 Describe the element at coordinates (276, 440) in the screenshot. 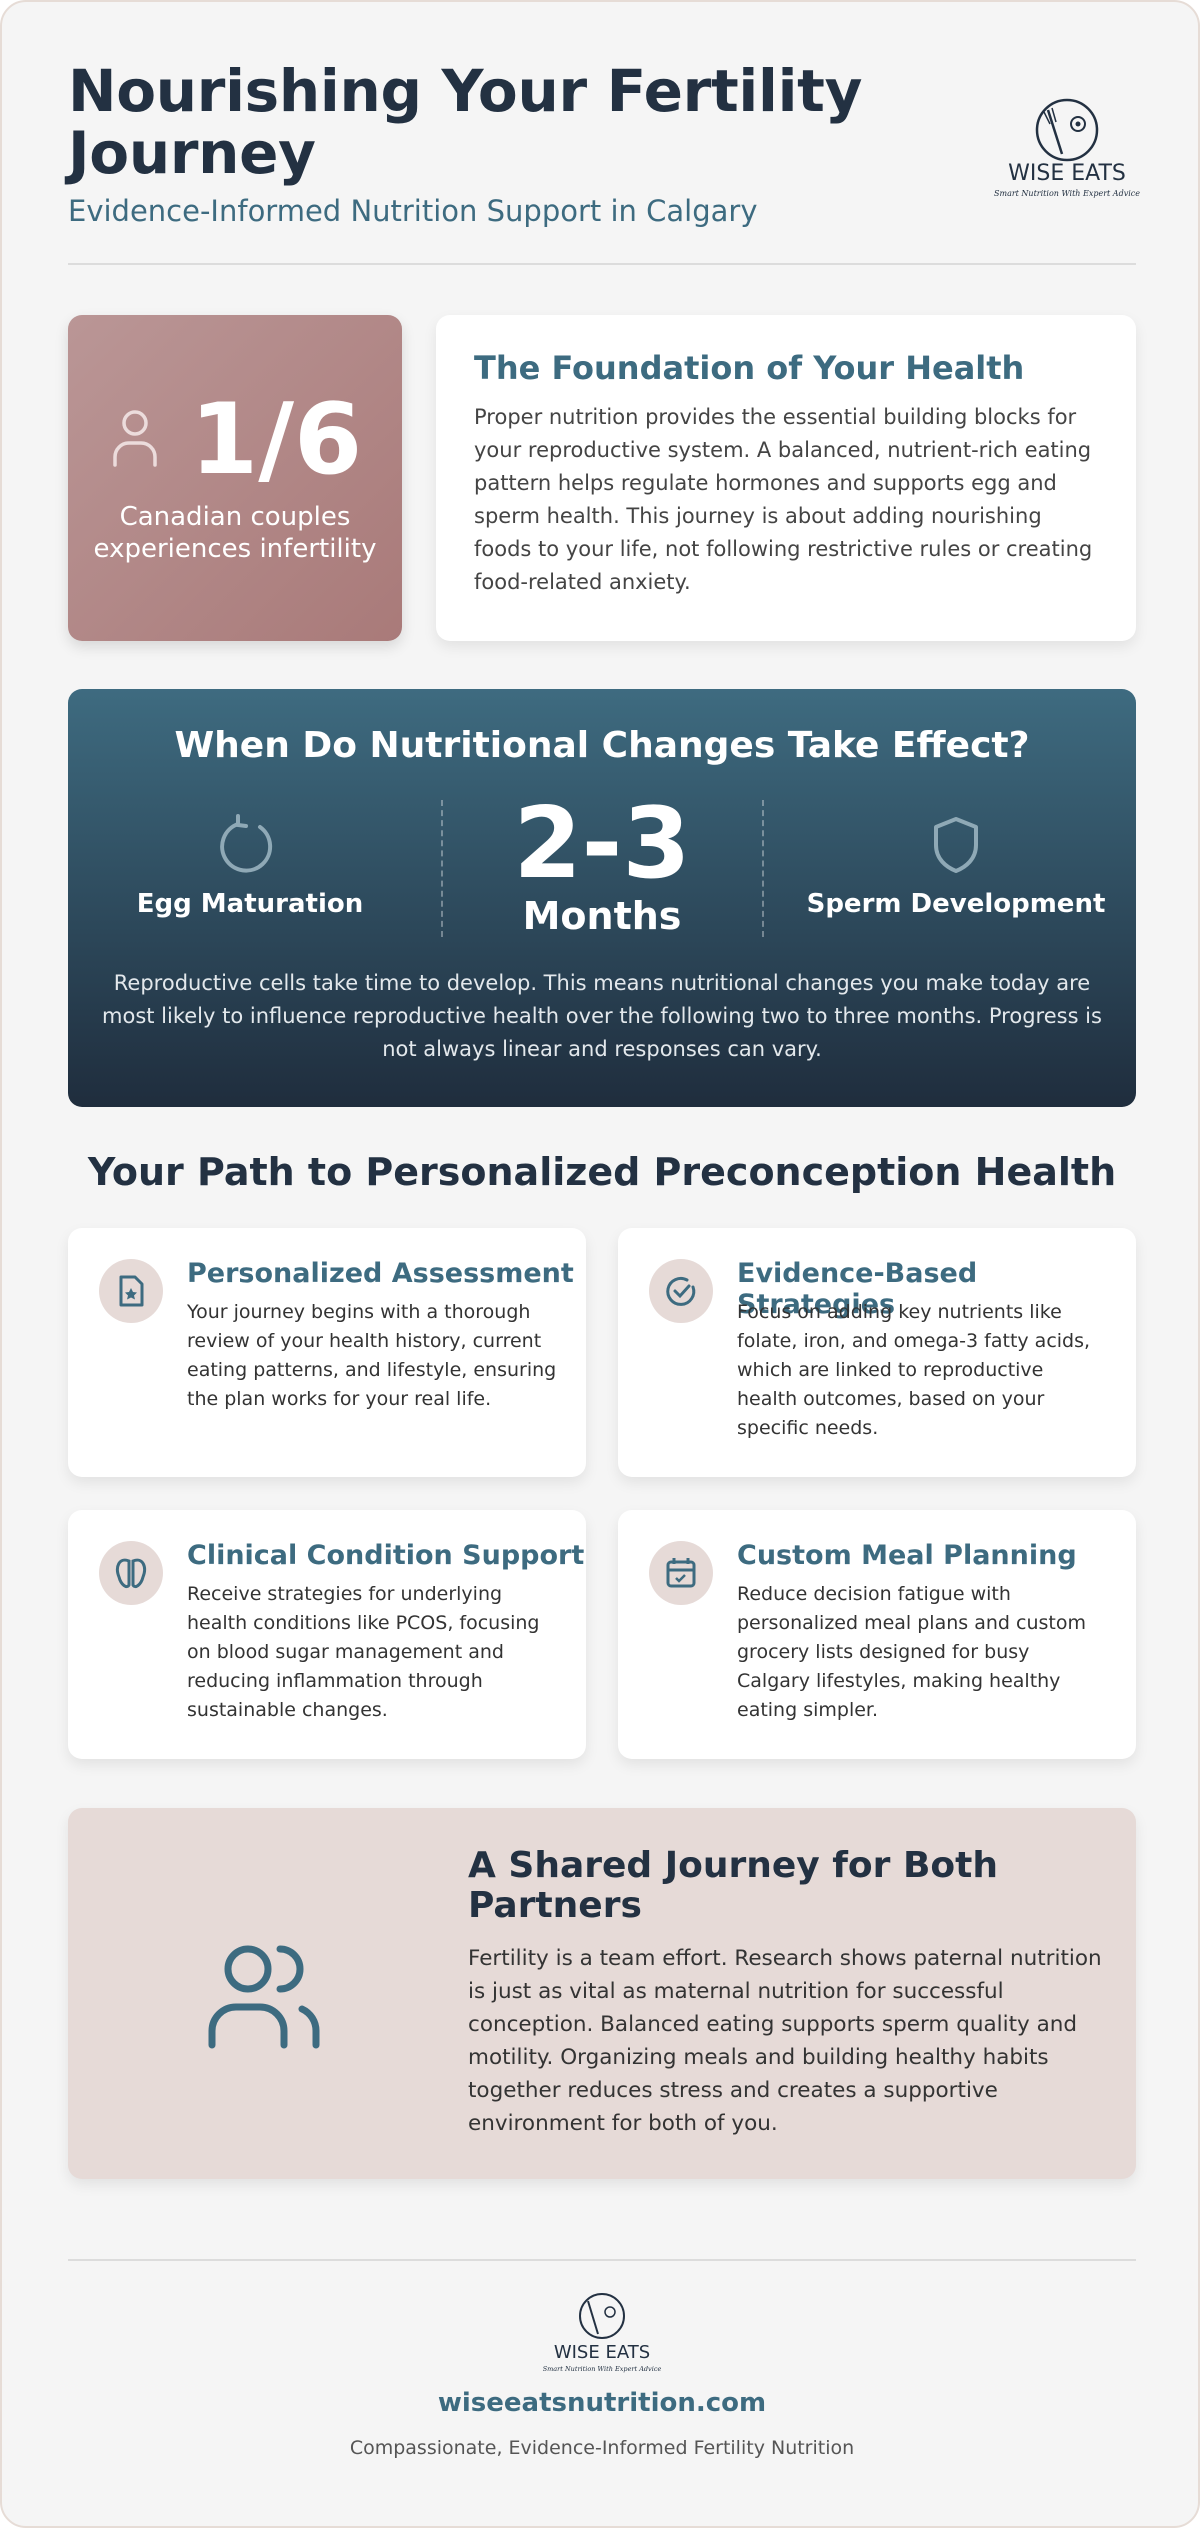

I see `stat-value: 1/6` at that location.